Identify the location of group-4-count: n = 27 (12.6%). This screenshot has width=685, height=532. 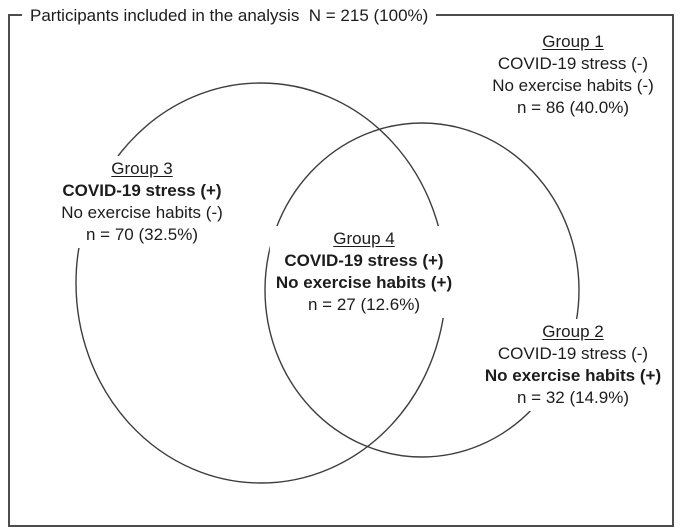
(364, 304).